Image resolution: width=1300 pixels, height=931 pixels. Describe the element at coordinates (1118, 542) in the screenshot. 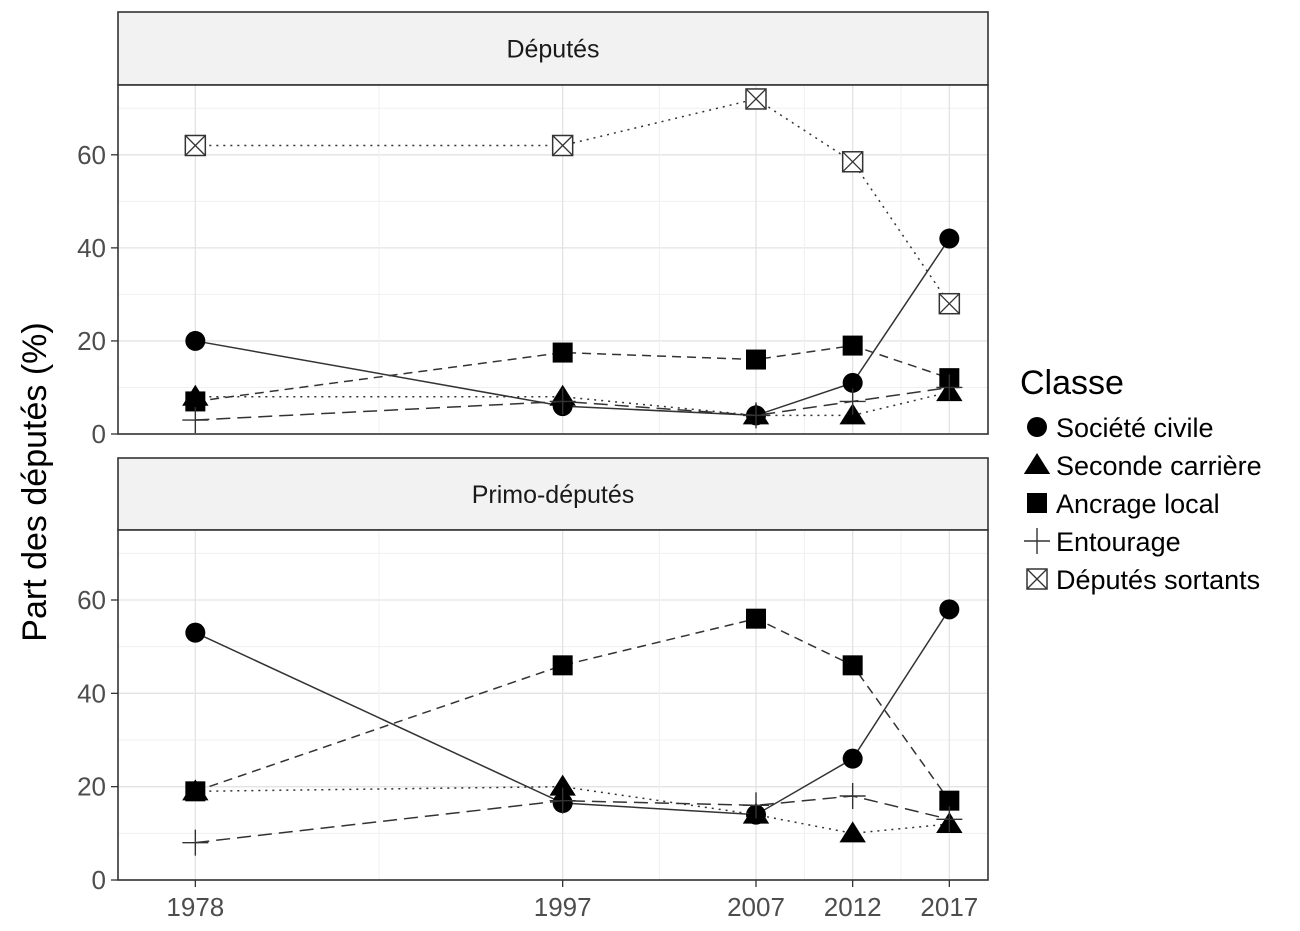

I see `legend-label: Entourage` at that location.